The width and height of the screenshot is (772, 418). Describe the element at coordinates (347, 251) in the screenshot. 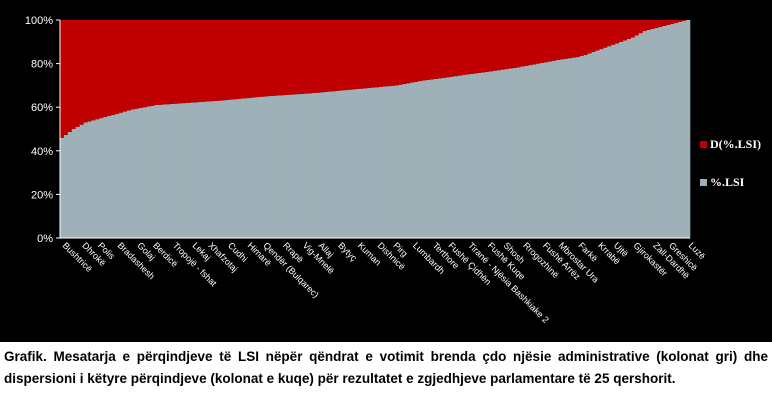

I see `x-tick-label: Bytyç` at that location.